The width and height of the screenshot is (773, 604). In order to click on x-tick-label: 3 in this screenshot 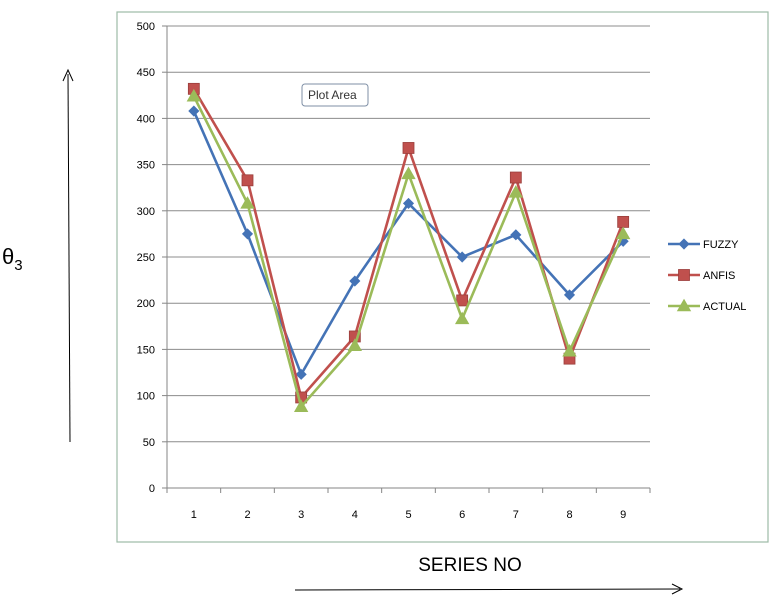, I will do `click(301, 515)`.